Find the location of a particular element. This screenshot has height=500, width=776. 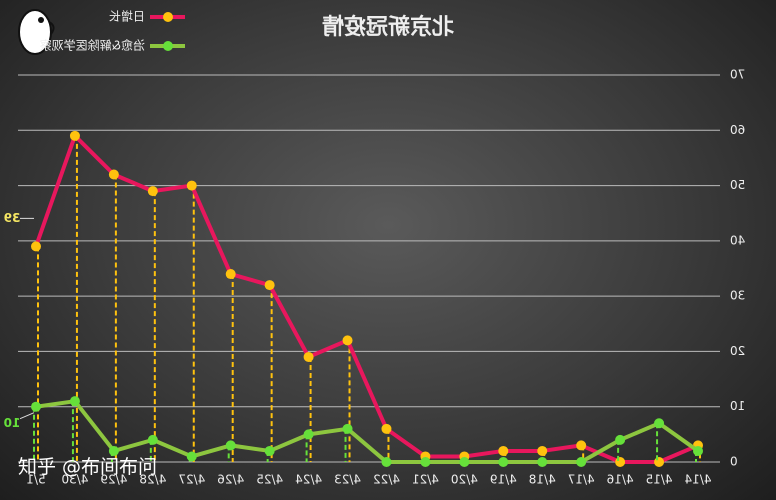

watermark: 知乎 @布间布问 is located at coordinates (88, 467).